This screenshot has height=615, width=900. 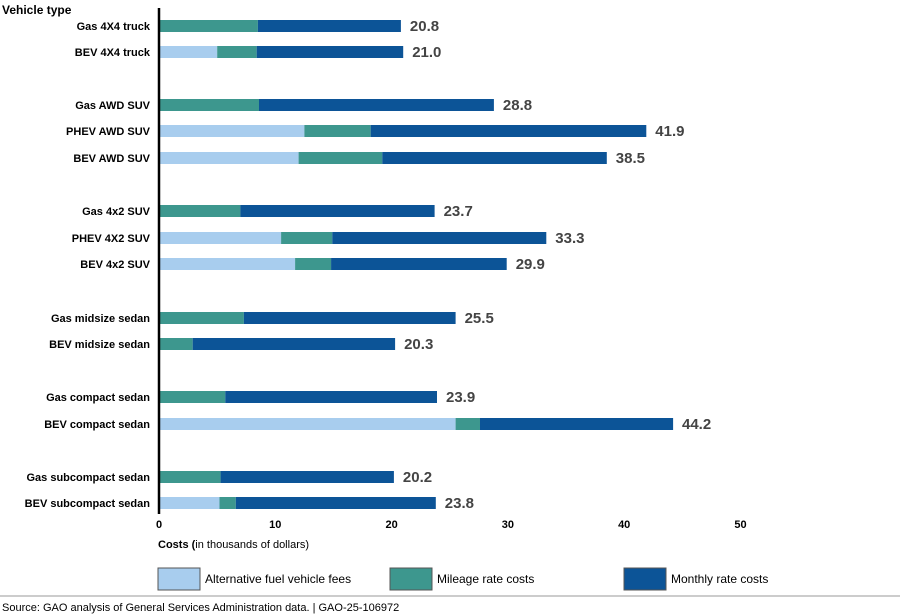 I want to click on bar-row: Gas AWD SUV 28.8, so click(x=303, y=105).